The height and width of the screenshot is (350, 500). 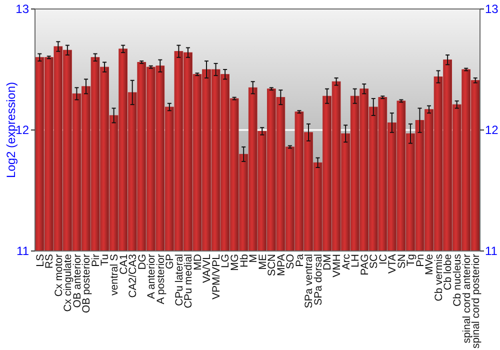 I want to click on x-tick-label: Hb, so click(x=244, y=261).